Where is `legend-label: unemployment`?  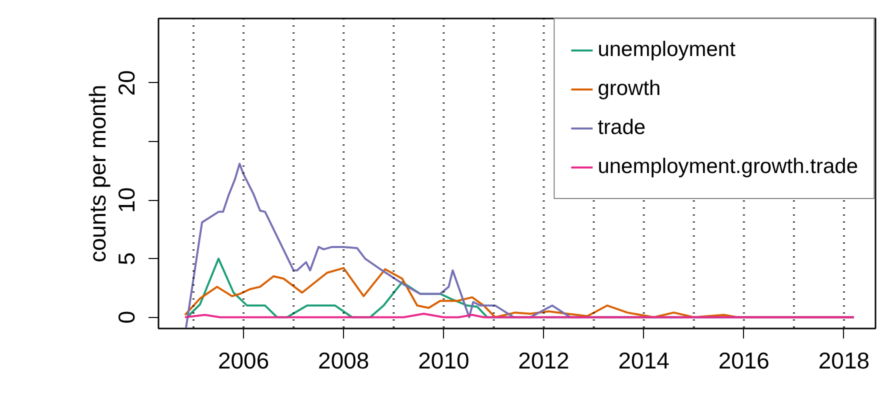 legend-label: unemployment is located at coordinates (667, 50).